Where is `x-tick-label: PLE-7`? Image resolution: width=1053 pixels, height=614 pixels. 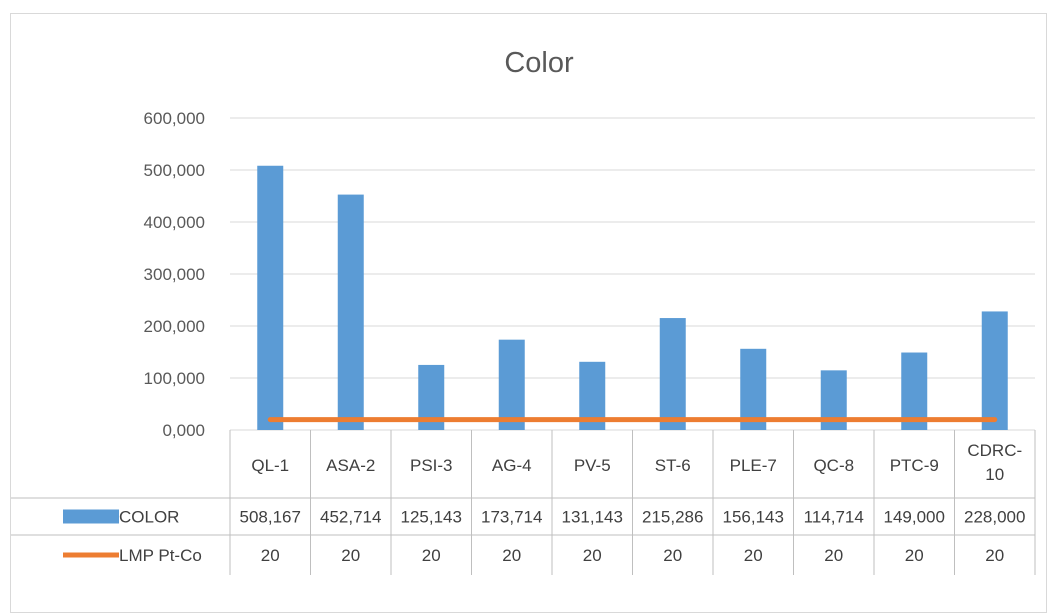
x-tick-label: PLE-7 is located at coordinates (753, 465).